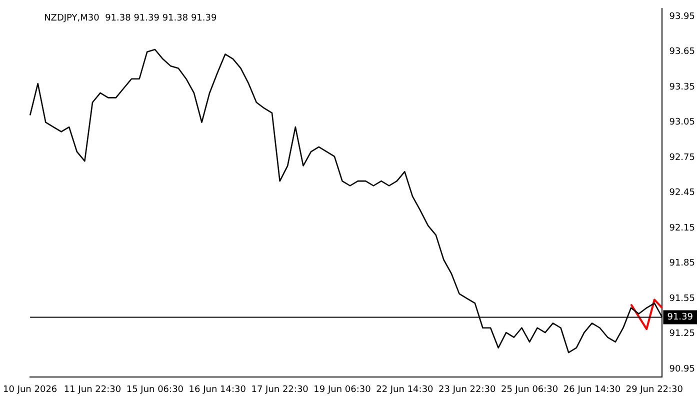 This screenshot has height=400, width=700. Describe the element at coordinates (682, 123) in the screenshot. I see `y-tick-label: 93.05` at that location.